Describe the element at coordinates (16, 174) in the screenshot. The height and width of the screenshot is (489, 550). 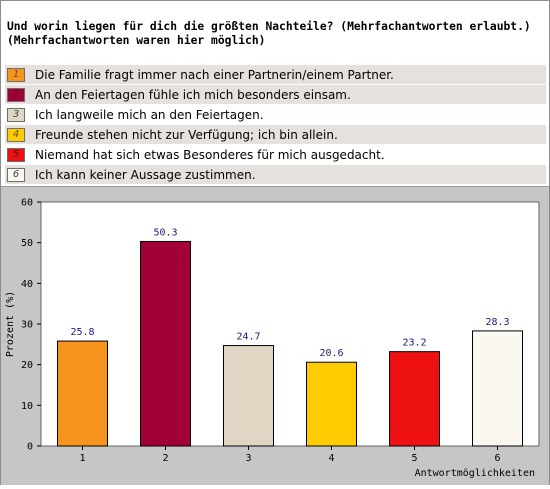
I see `legend-swatch-6: 6` at that location.